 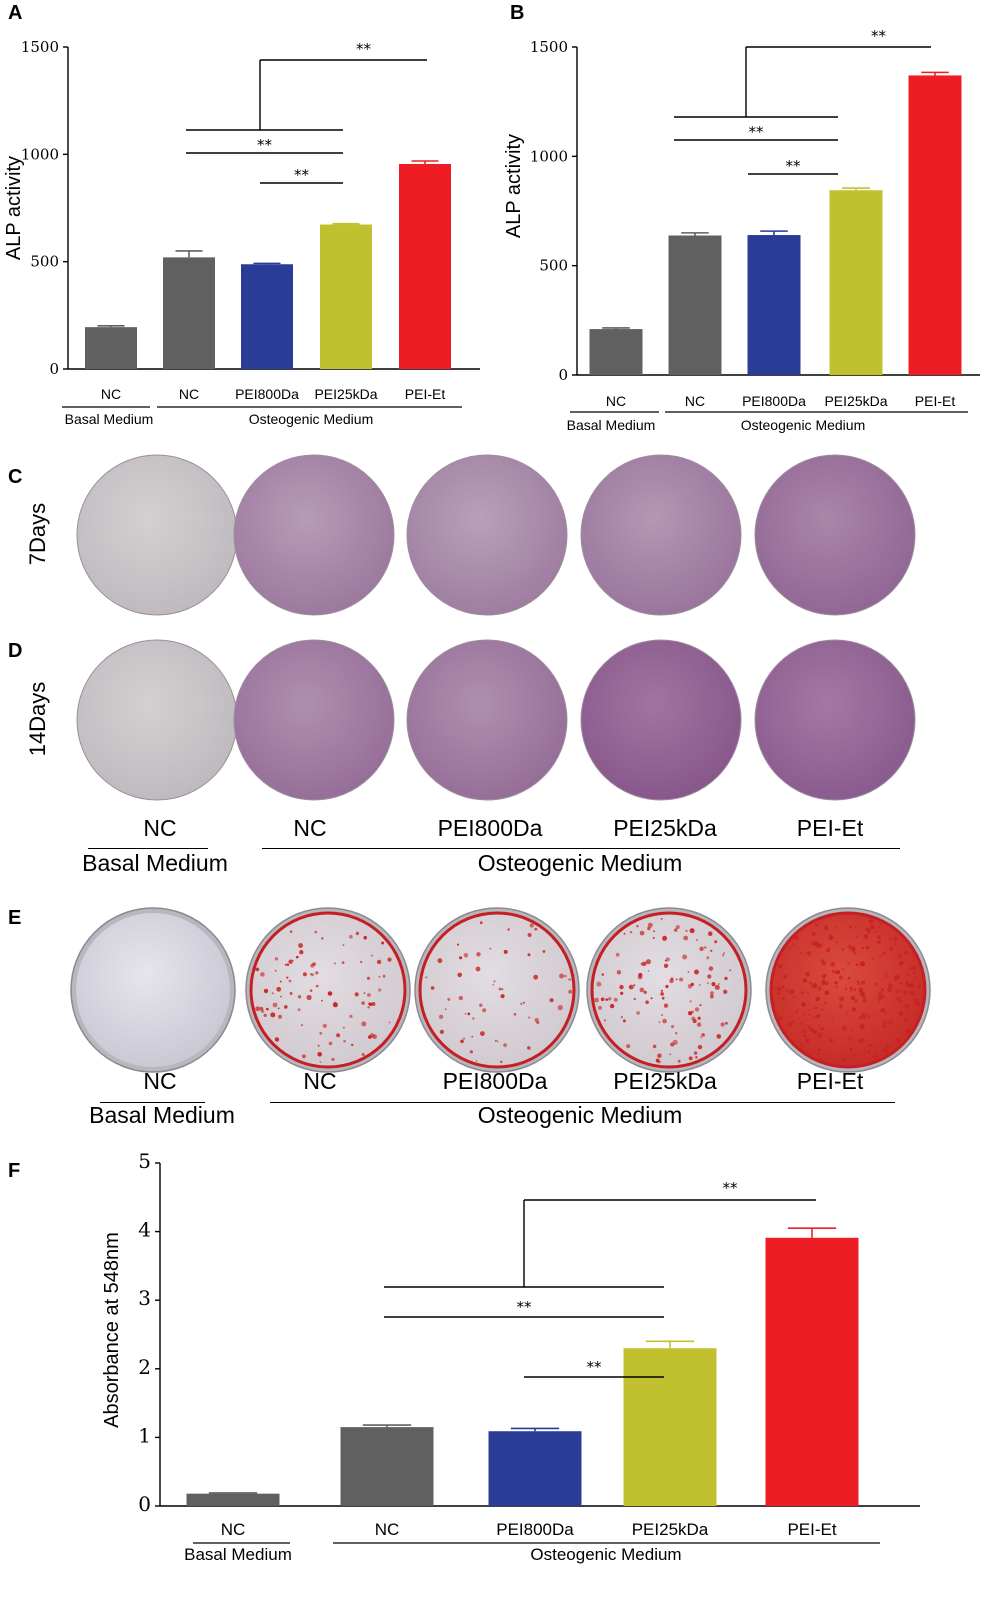 I want to click on e-label-pei25kda: PEI25kDa, so click(x=665, y=1081).